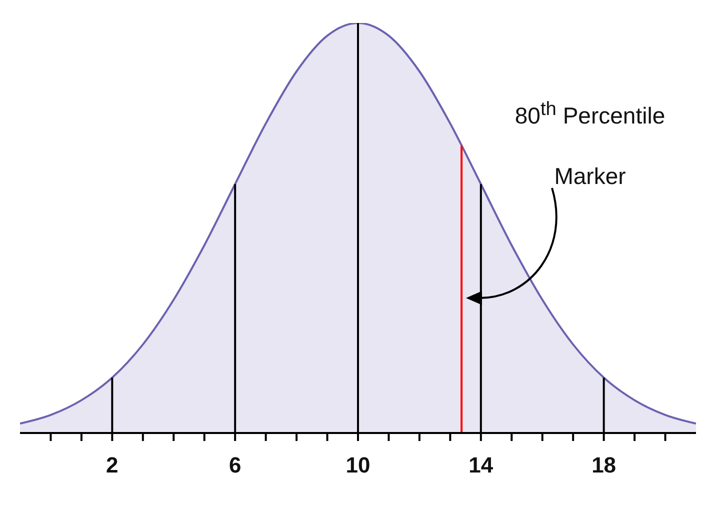 This screenshot has height=506, width=708. I want to click on x-tick-label: 6, so click(235, 465).